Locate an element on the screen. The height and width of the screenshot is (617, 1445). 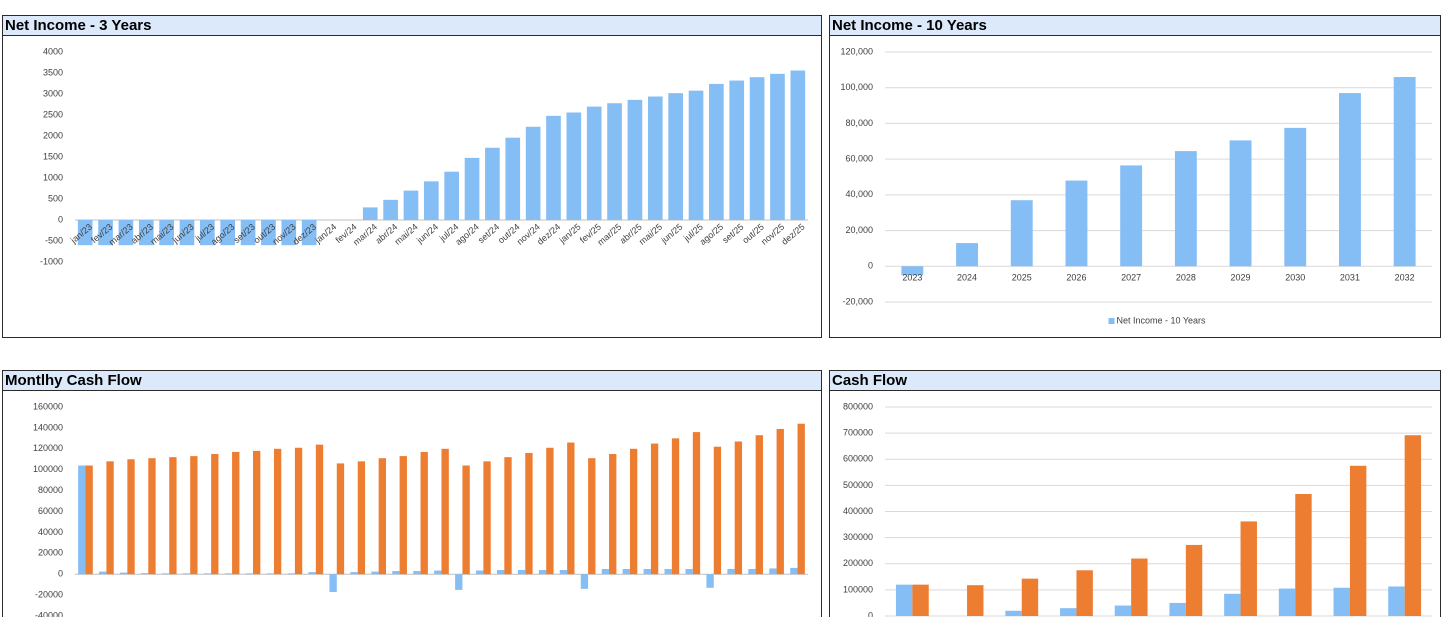
y-tick-label: 500 is located at coordinates (55, 198).